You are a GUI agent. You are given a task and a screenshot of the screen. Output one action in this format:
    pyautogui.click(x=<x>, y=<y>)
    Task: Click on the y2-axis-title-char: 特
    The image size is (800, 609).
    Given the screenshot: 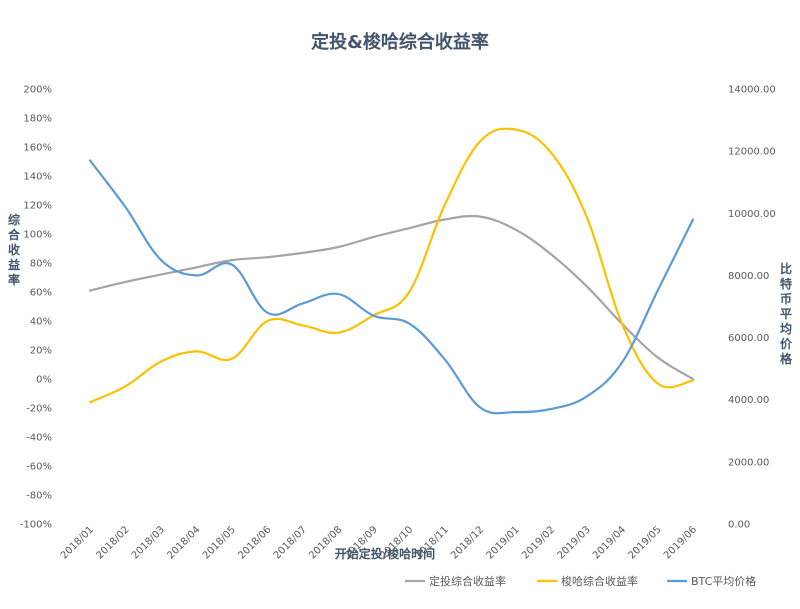 What is the action you would take?
    pyautogui.click(x=786, y=283)
    